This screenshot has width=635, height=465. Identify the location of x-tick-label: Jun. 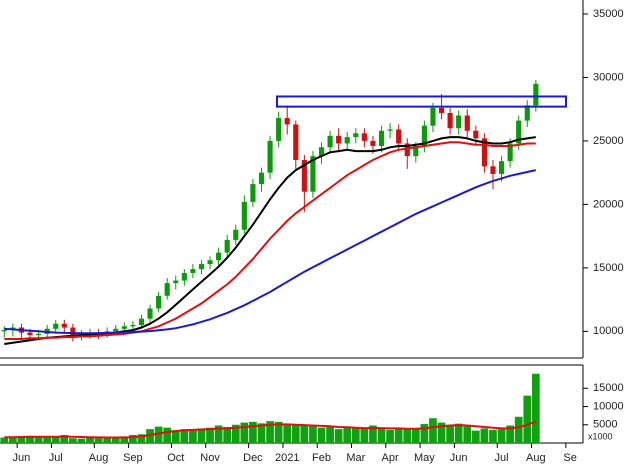
(459, 458).